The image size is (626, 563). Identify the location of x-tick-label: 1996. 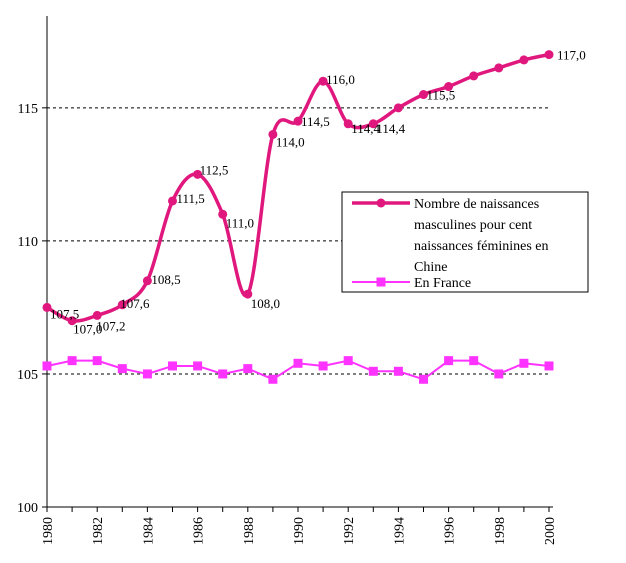
(450, 531).